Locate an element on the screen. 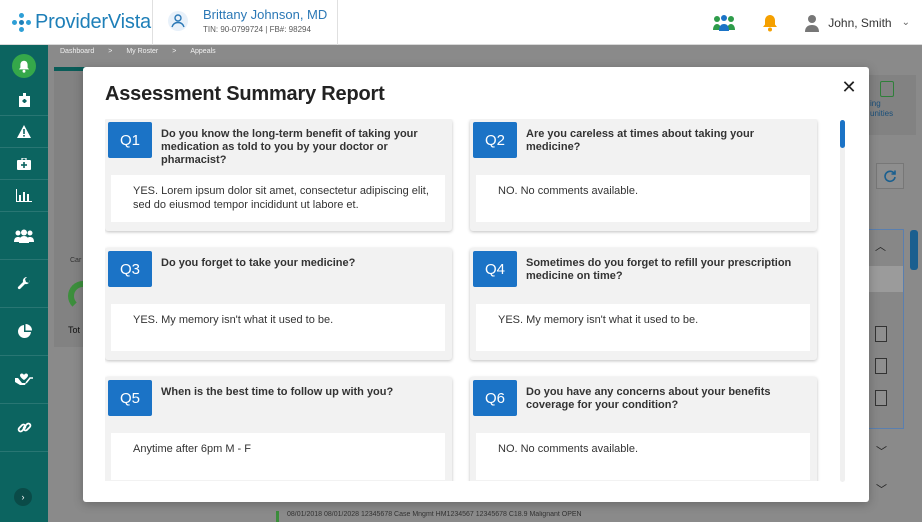  provider-icon is located at coordinates (178, 21).